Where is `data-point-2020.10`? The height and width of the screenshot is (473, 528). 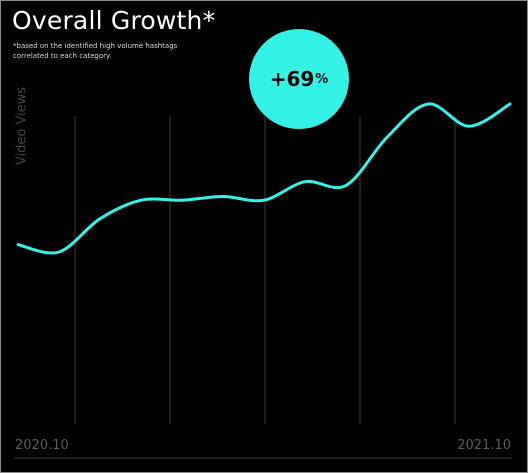 data-point-2020.10 is located at coordinates (18, 245).